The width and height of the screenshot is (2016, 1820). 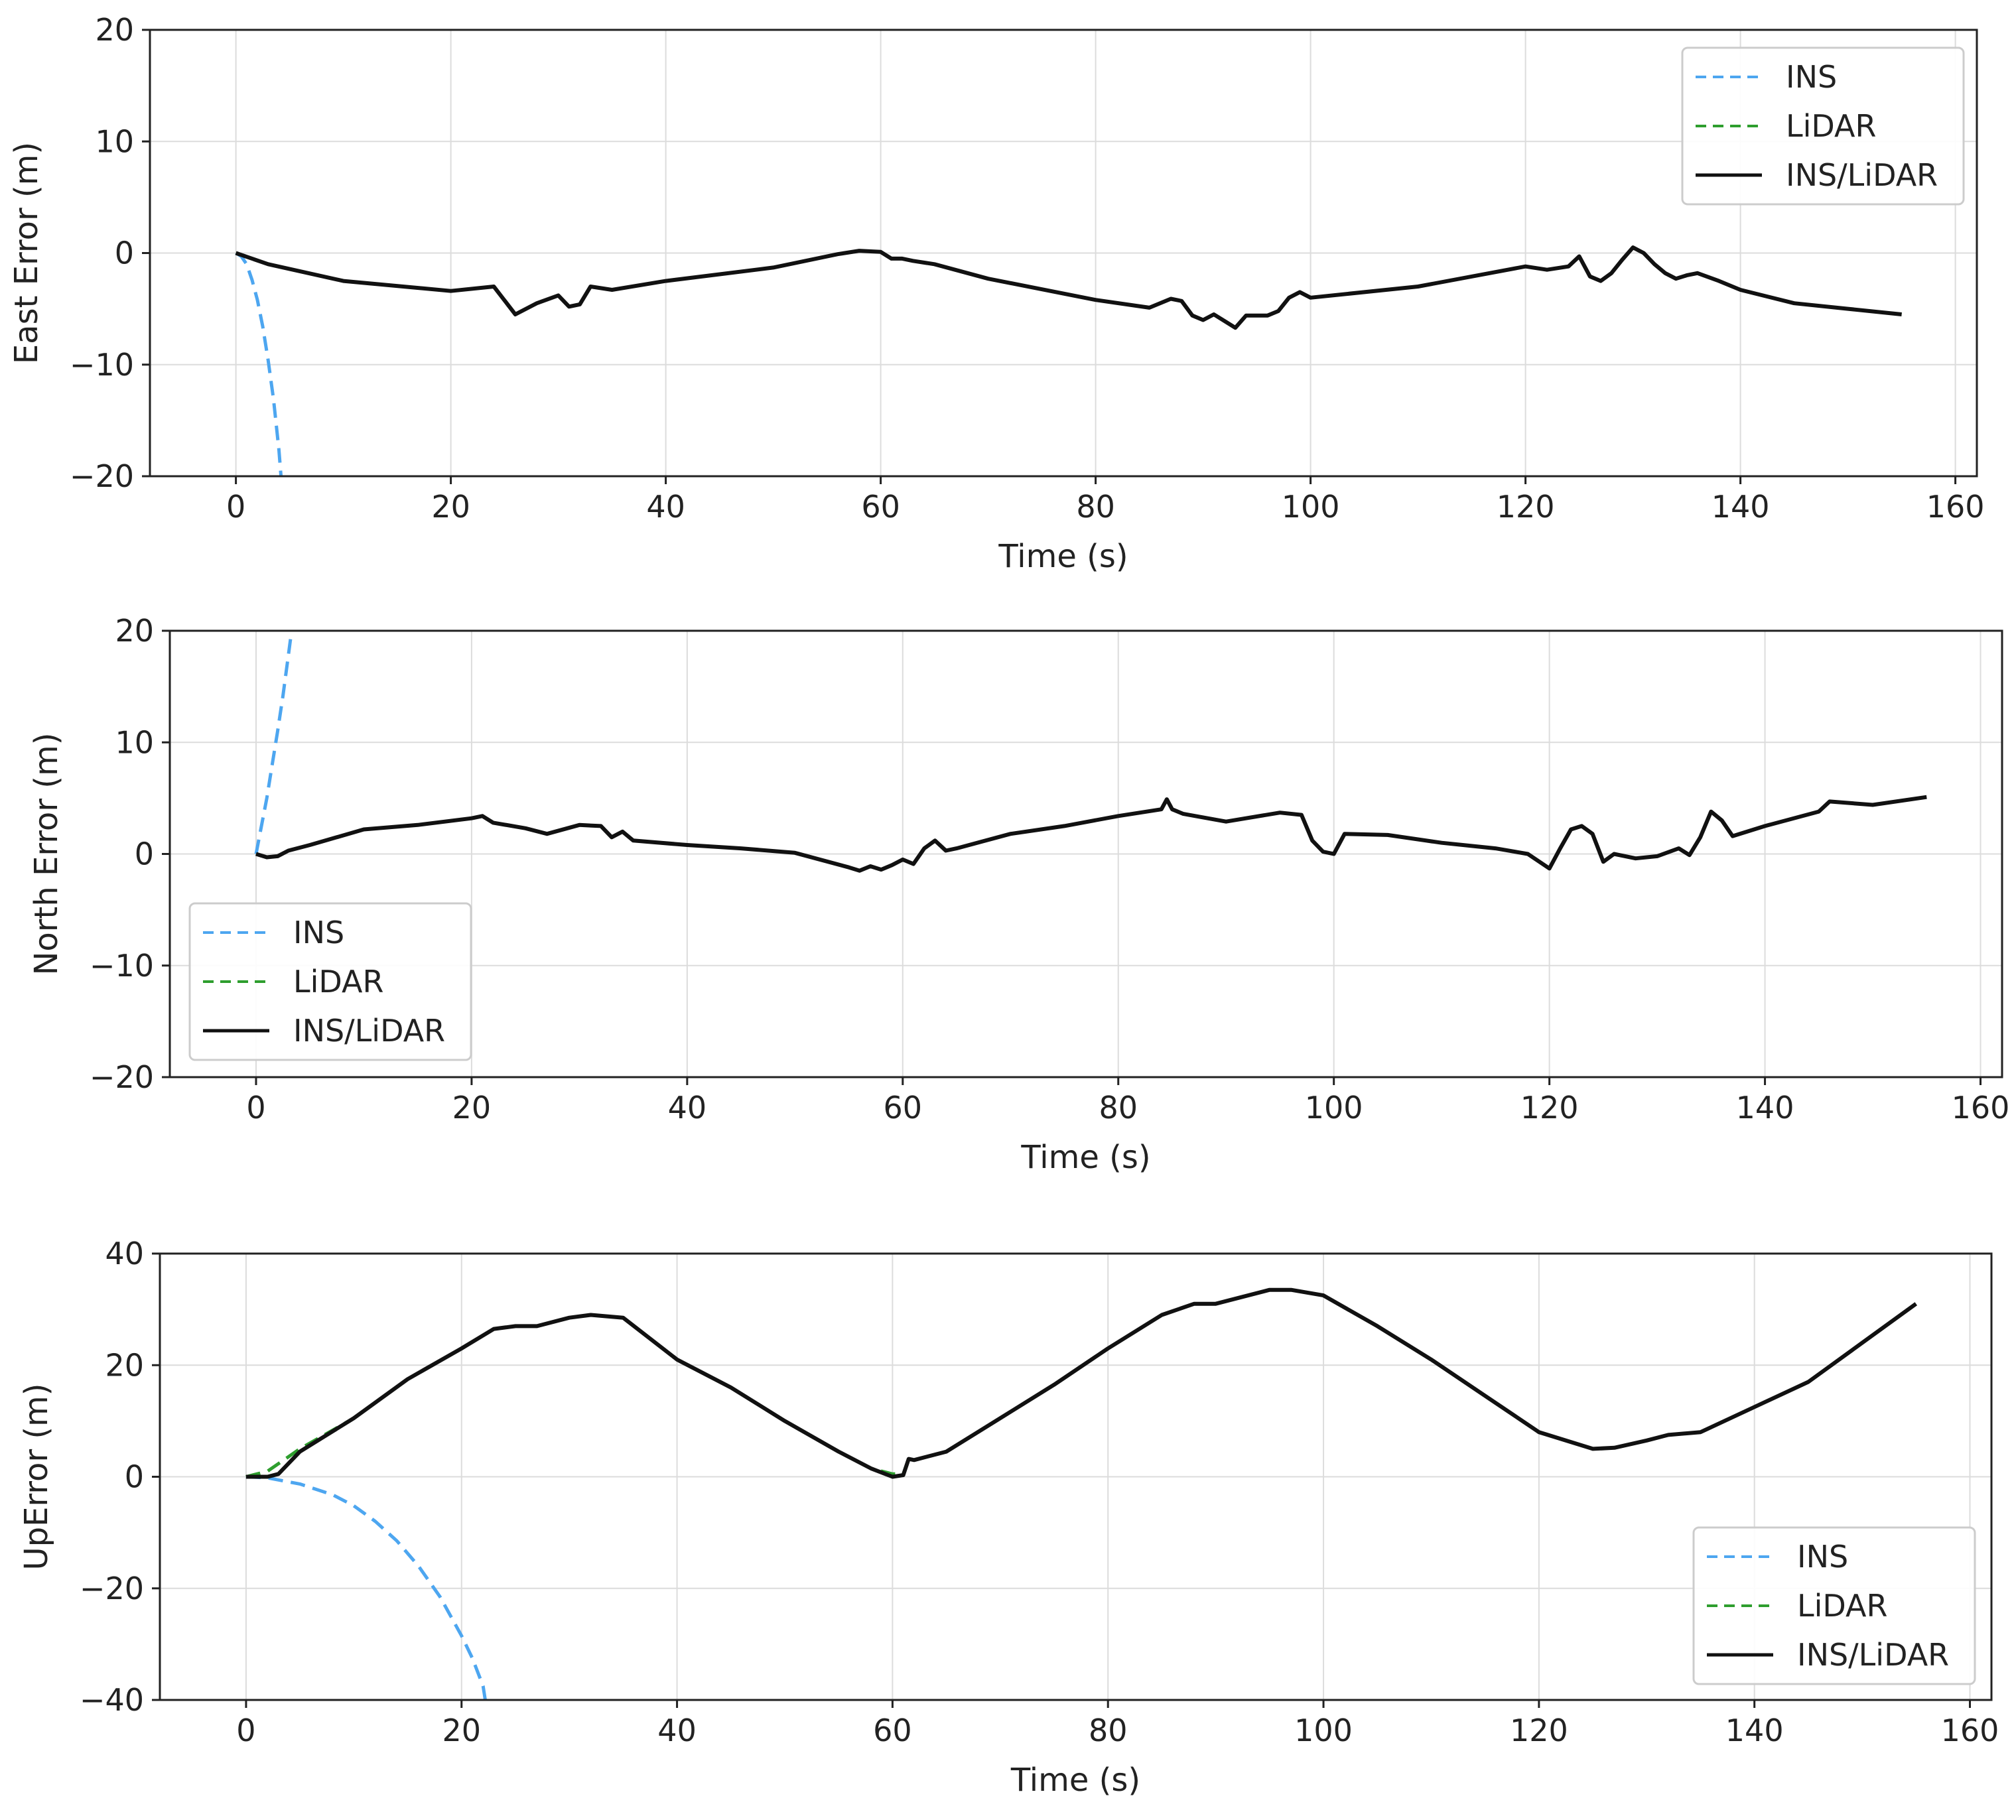 What do you see at coordinates (125, 1253) in the screenshot?
I see `y-tick-label: 40` at bounding box center [125, 1253].